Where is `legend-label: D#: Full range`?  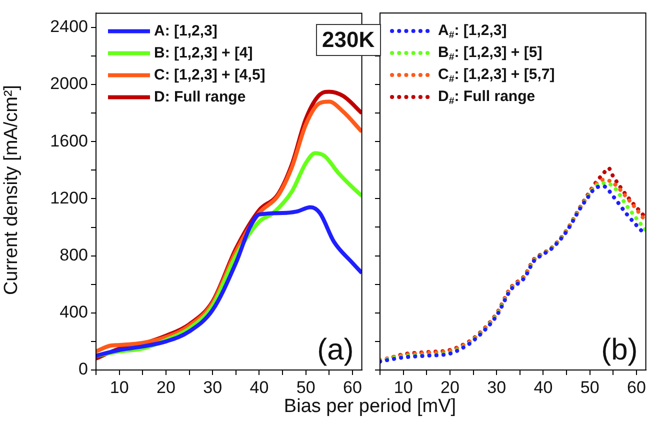 legend-label: D#: Full range is located at coordinates (487, 98).